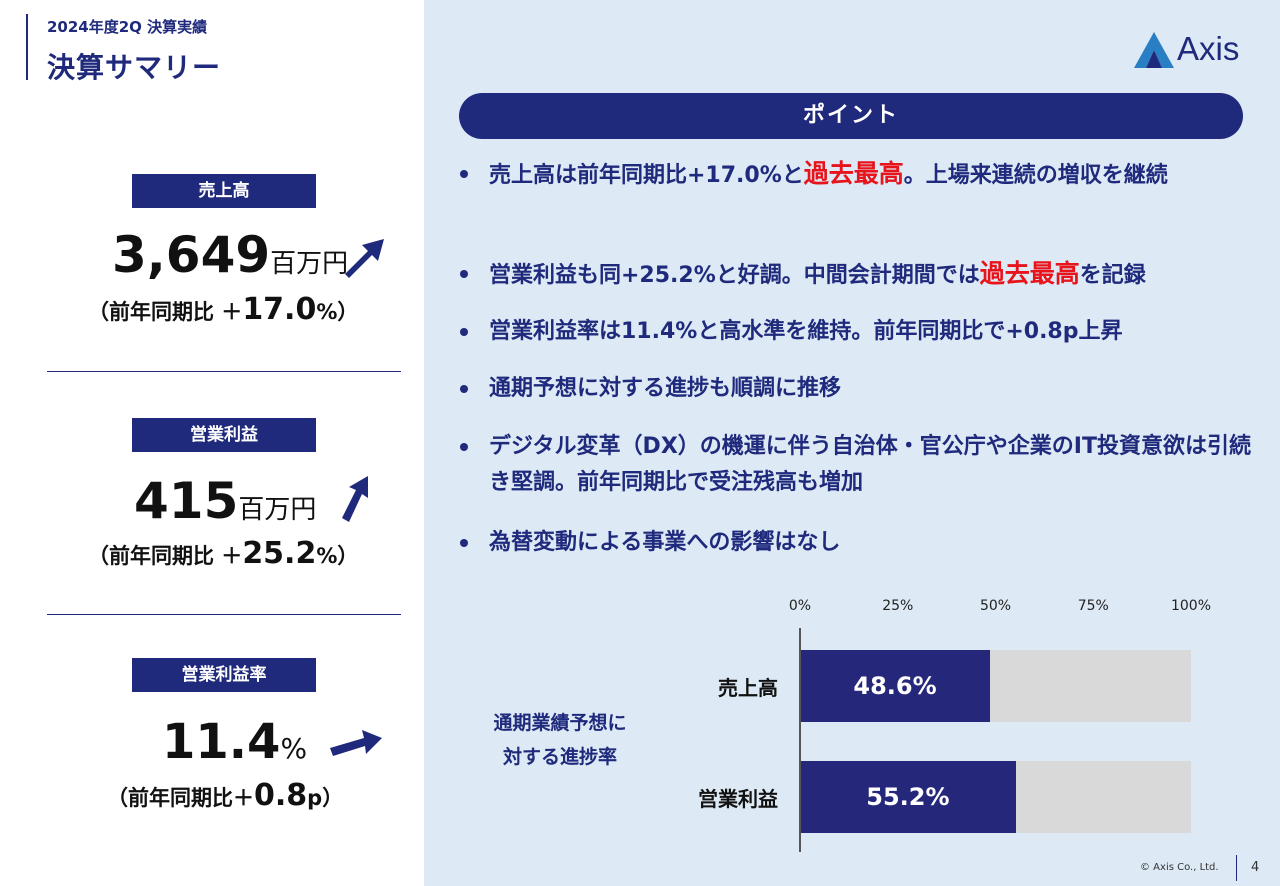 The height and width of the screenshot is (886, 1280). What do you see at coordinates (1255, 867) in the screenshot?
I see `page-number: 4` at bounding box center [1255, 867].